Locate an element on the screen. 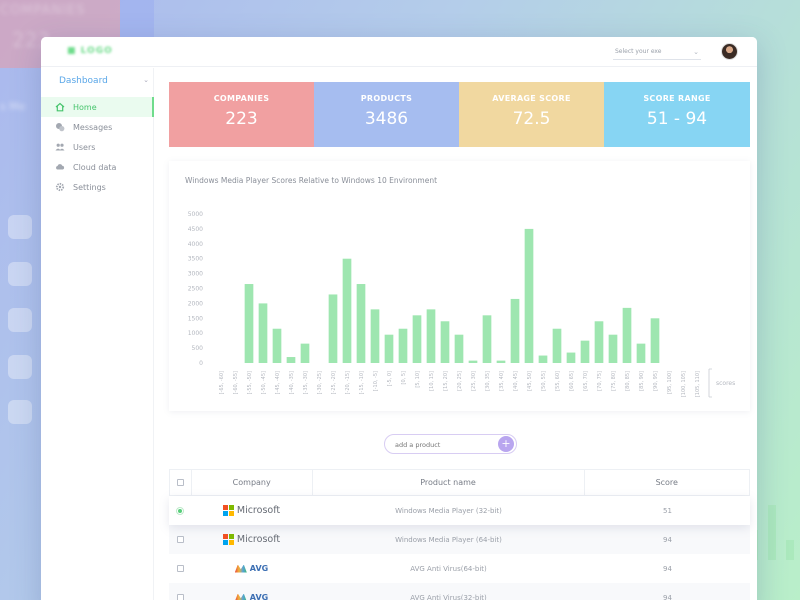  company-cell: AVG is located at coordinates (251, 591).